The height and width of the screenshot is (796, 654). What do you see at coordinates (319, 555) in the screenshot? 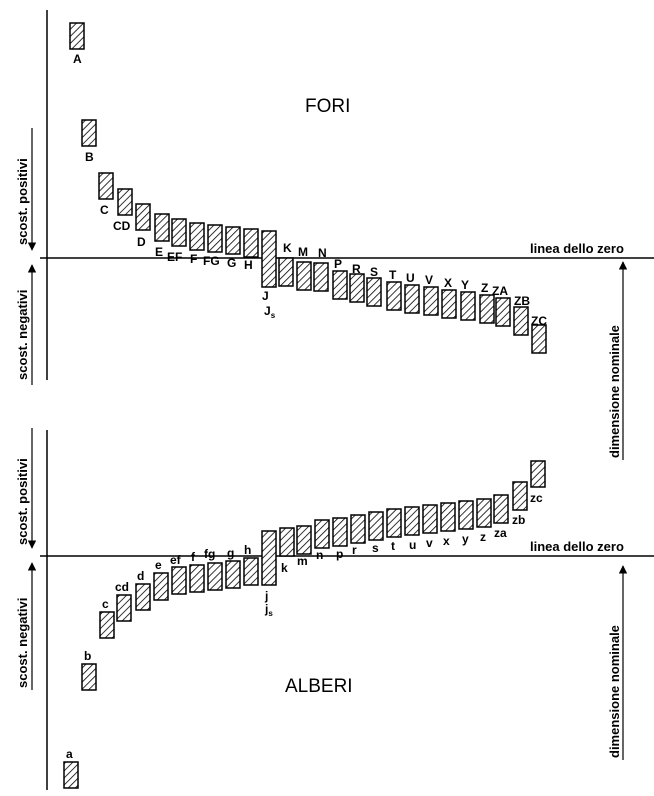
I see `shaft-zone-label-n: n` at bounding box center [319, 555].